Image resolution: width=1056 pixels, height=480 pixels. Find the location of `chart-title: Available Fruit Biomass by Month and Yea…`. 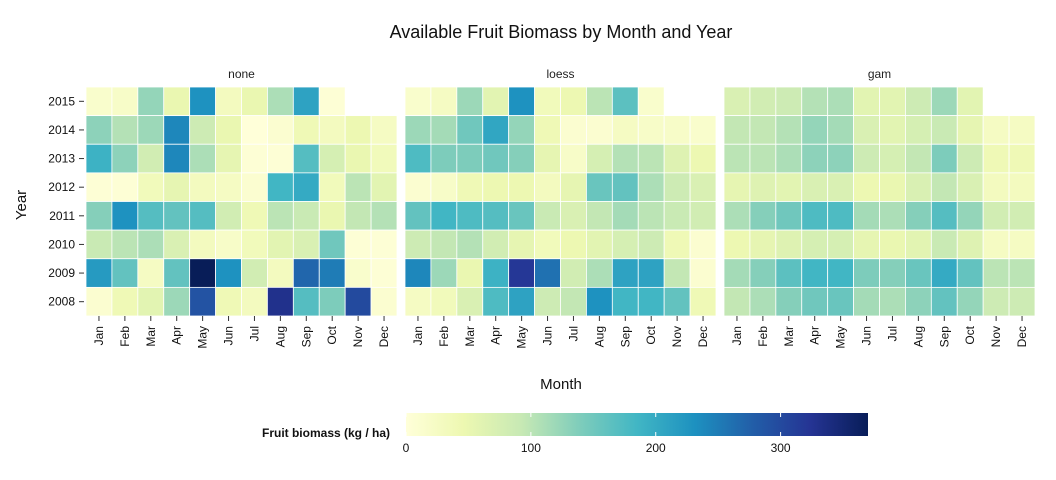

chart-title: Available Fruit Biomass by Month and Yea… is located at coordinates (561, 32).